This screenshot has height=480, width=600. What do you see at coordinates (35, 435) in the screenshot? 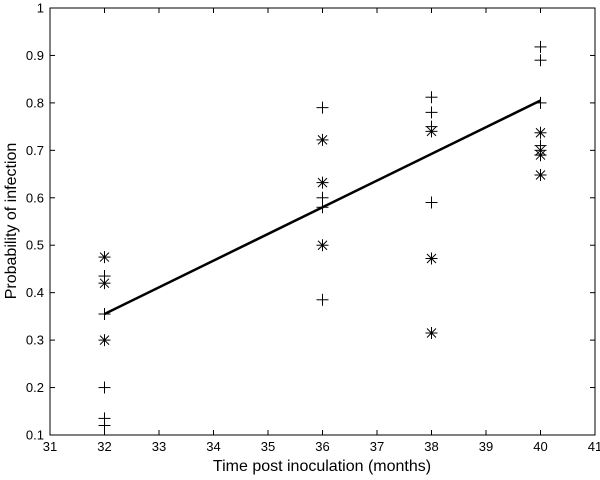
I see `y-tick-label: 0.1` at bounding box center [35, 435].